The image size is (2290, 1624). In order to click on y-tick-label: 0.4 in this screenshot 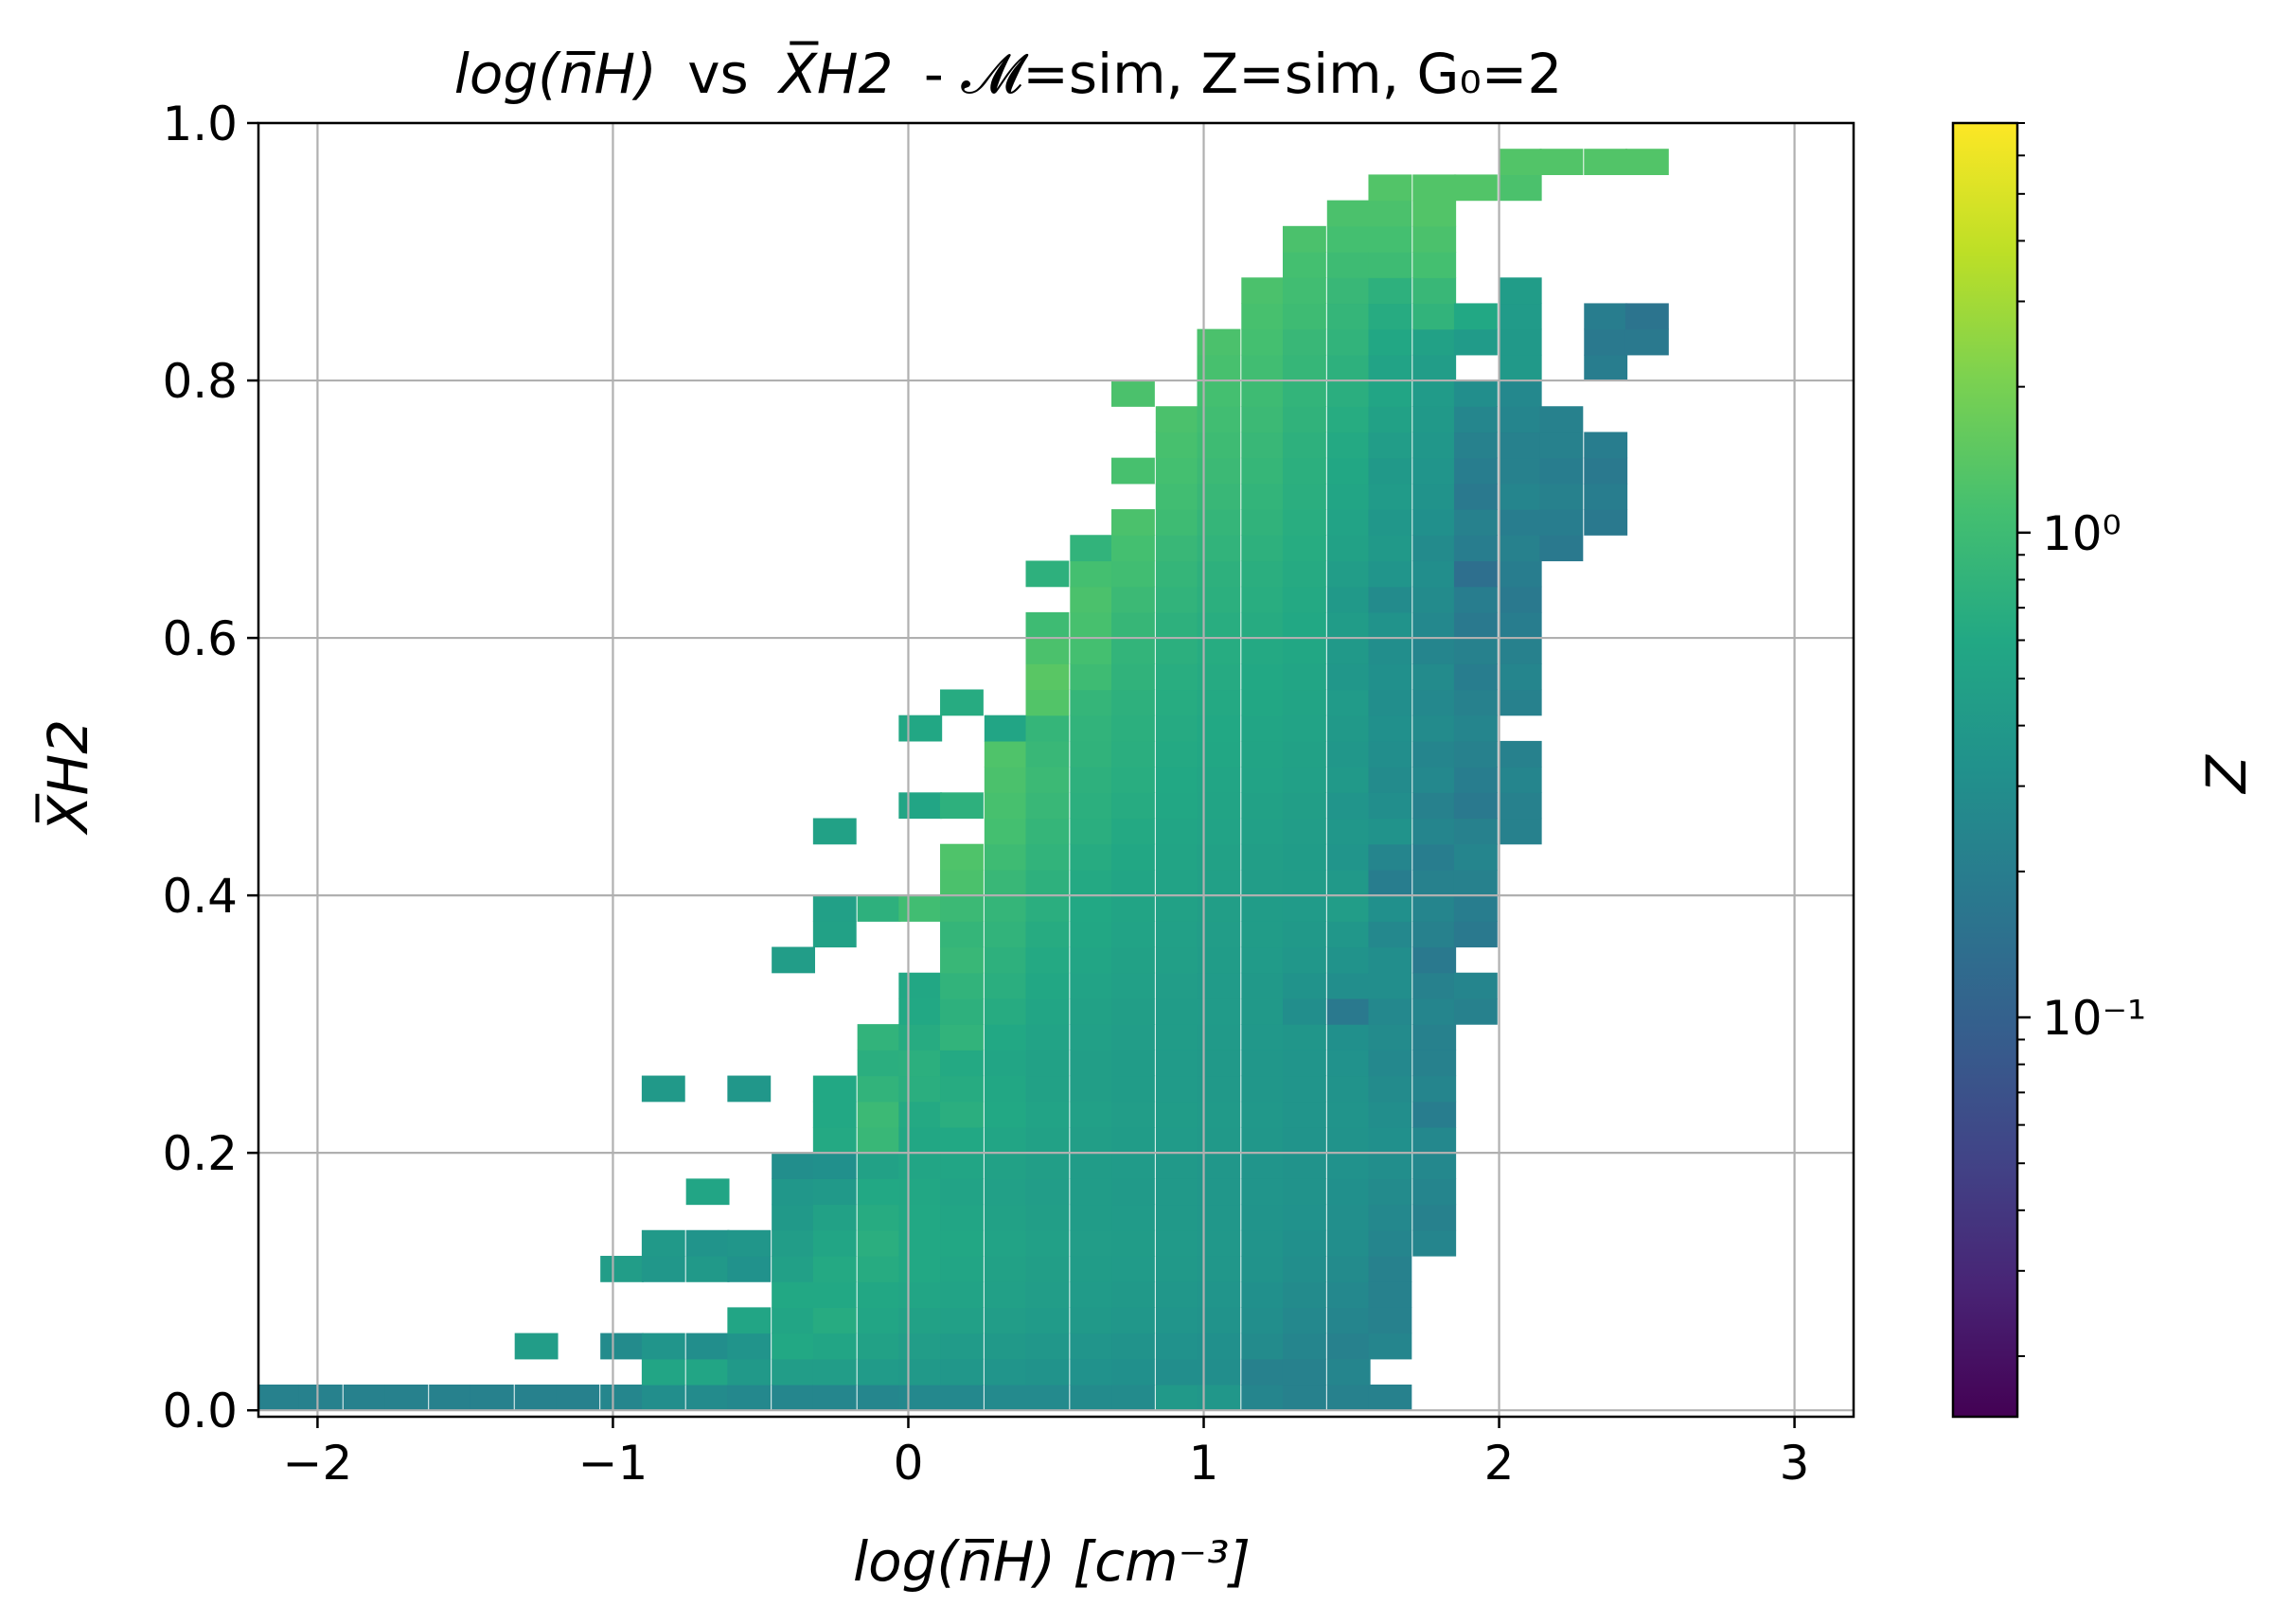, I will do `click(200, 897)`.